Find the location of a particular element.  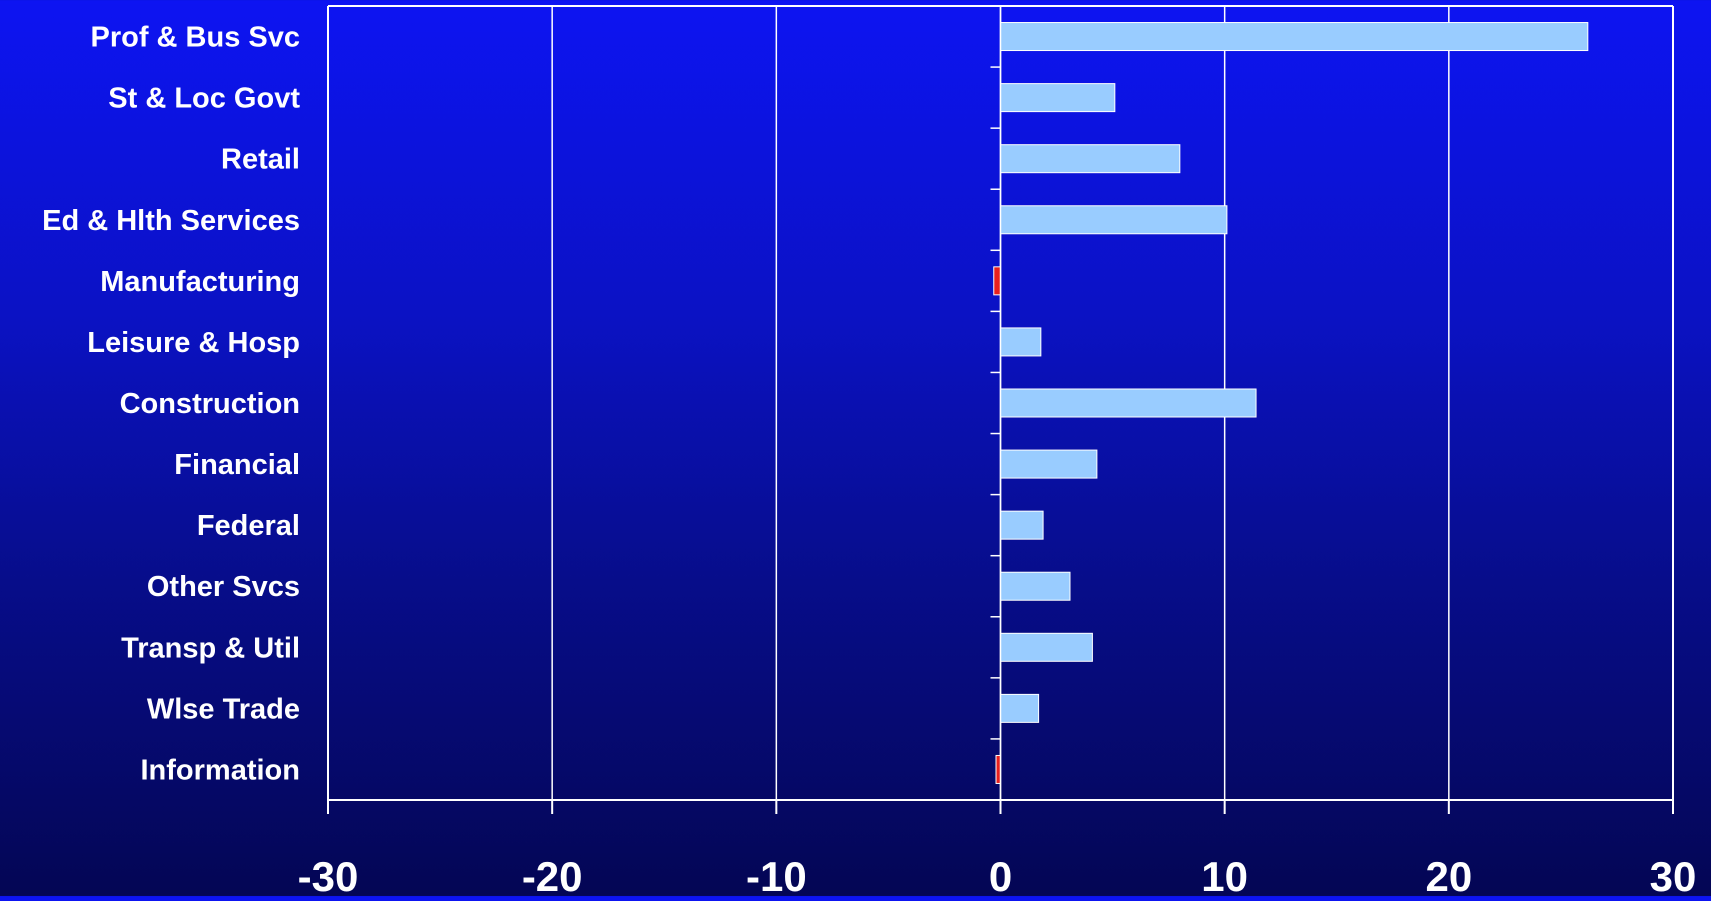

bar-ed-hlth-services is located at coordinates (1114, 220).